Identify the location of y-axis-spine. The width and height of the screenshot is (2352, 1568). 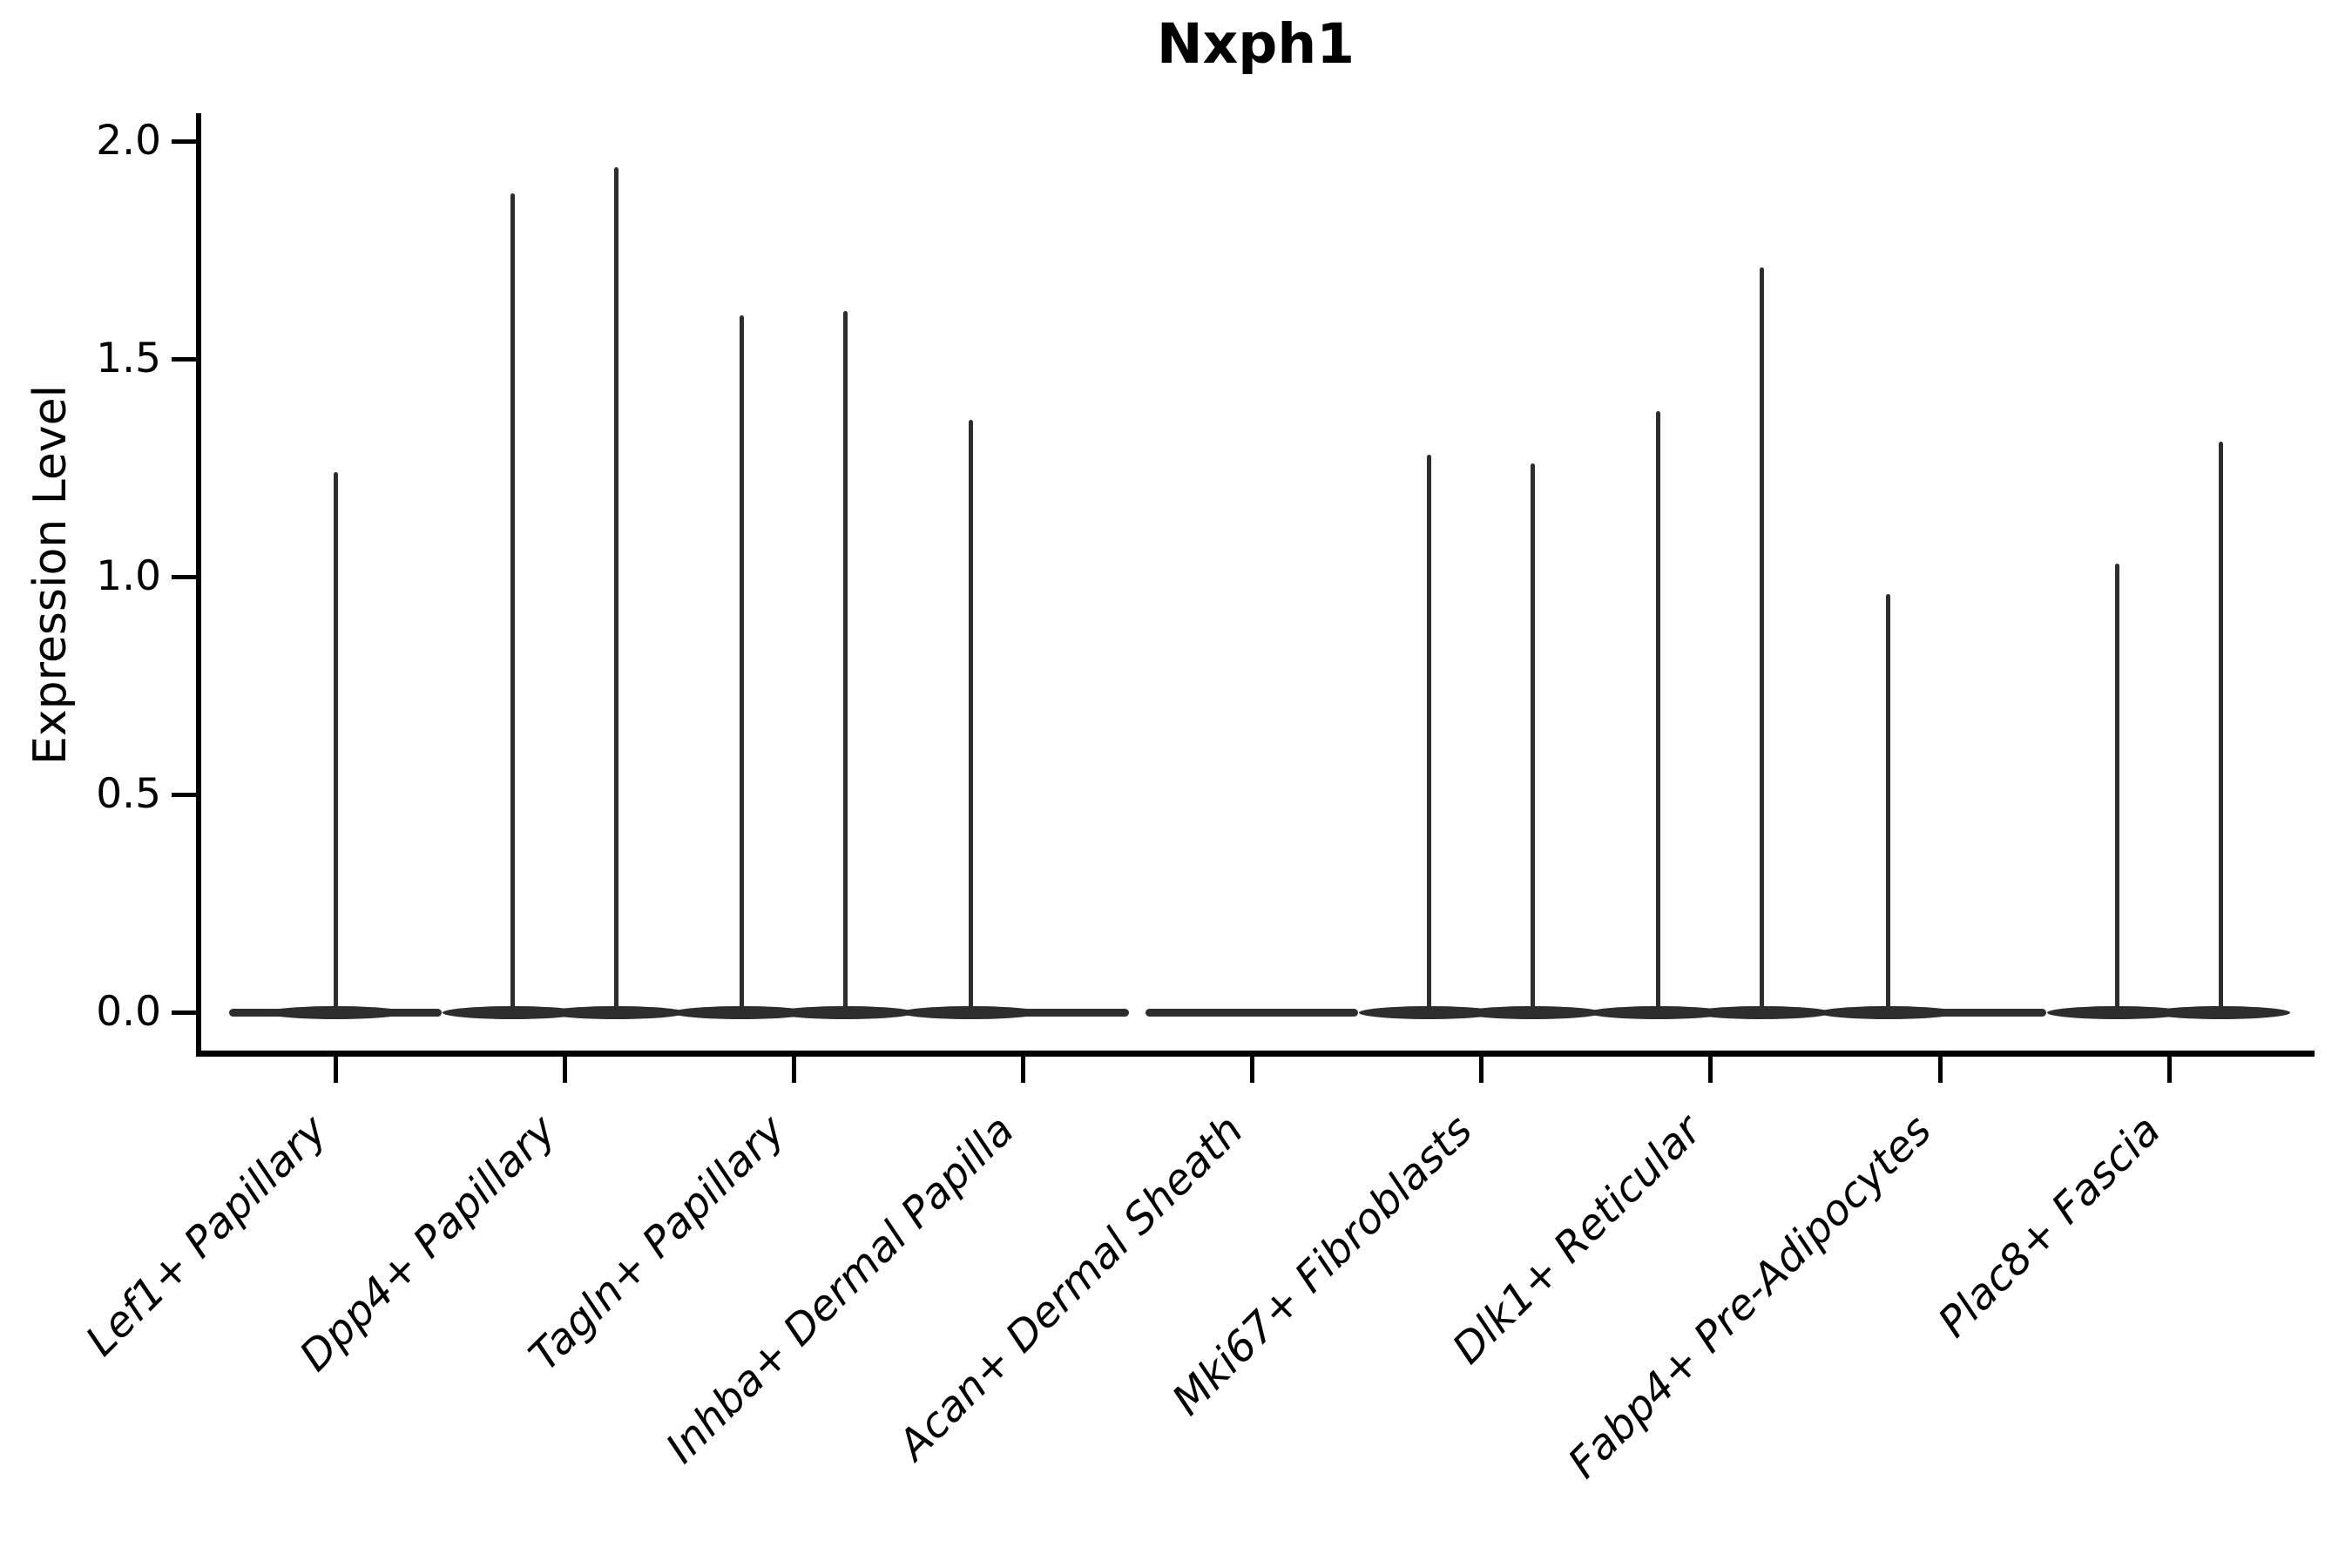
(198, 585).